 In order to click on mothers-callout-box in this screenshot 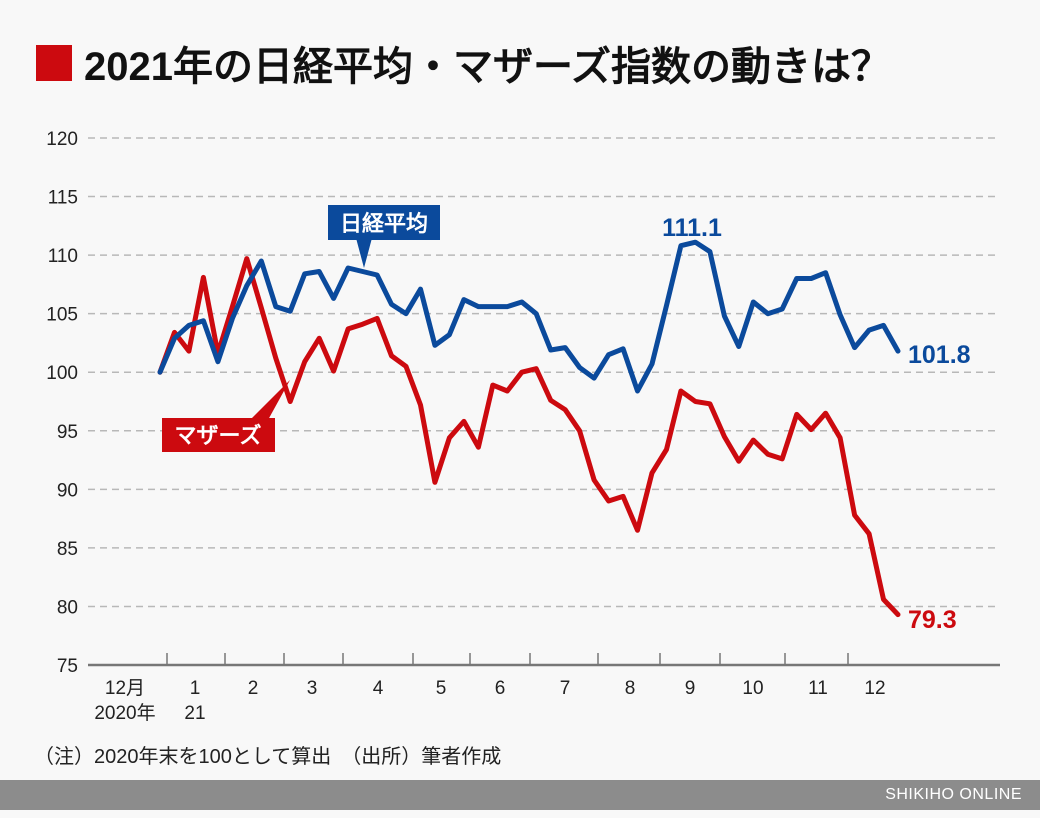, I will do `click(218, 435)`.